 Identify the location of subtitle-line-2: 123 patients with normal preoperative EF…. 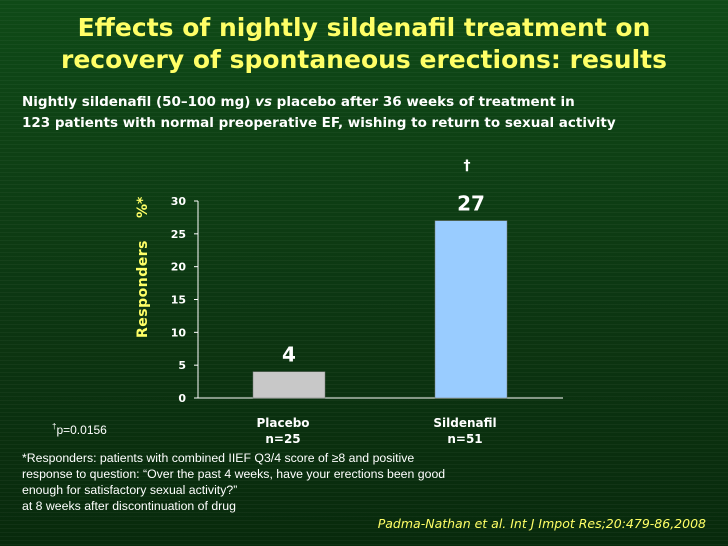
(319, 123).